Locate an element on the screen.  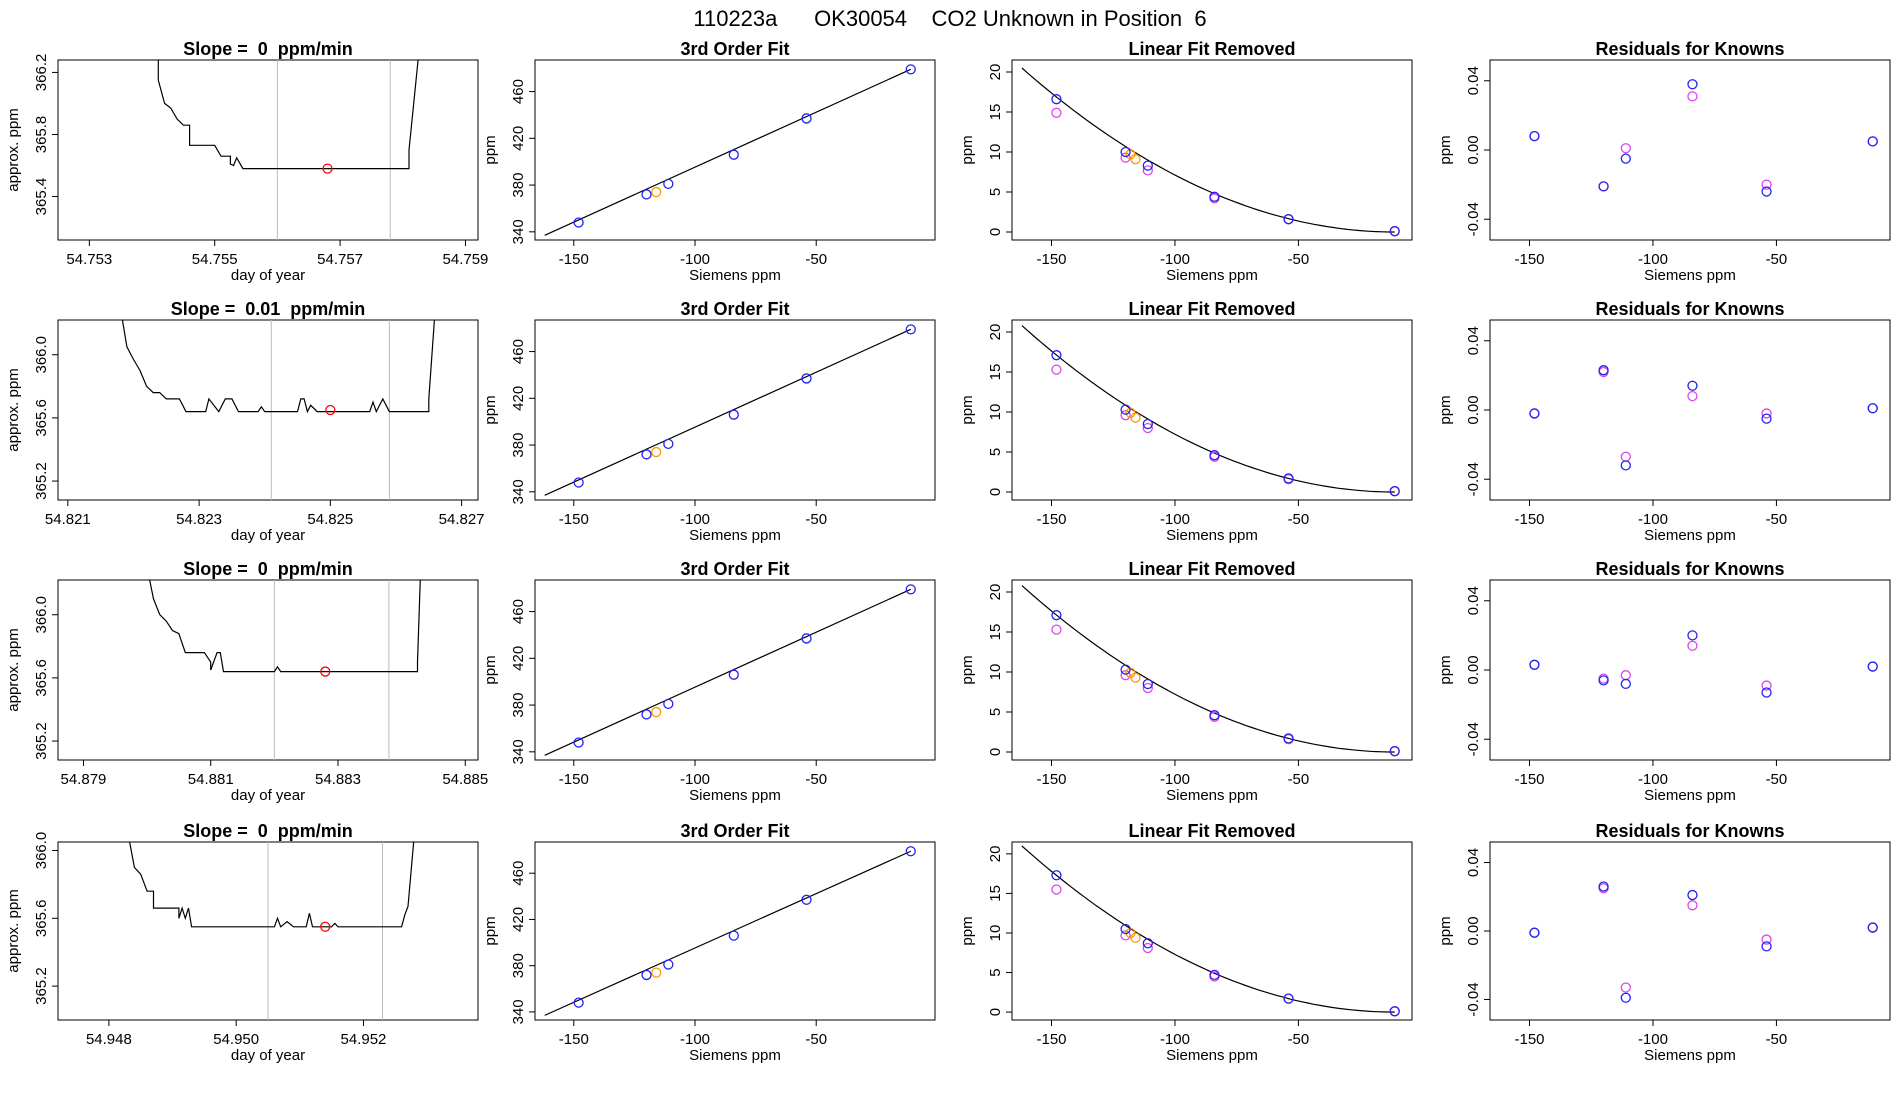
y-tick-label: 10 is located at coordinates (995, 152).